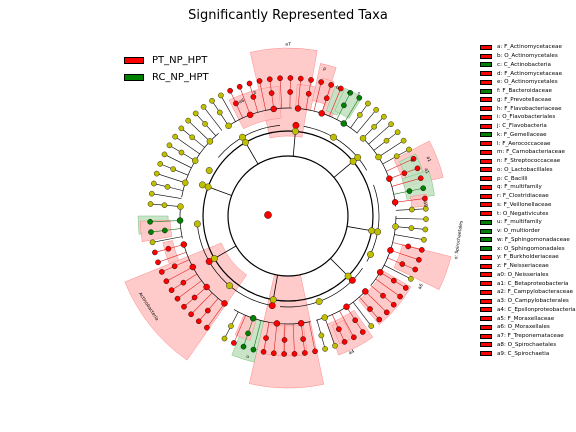  Describe the element at coordinates (528, 257) in the screenshot. I see `taxa-legend-entry: y: F_Burkholderiaceae` at that location.